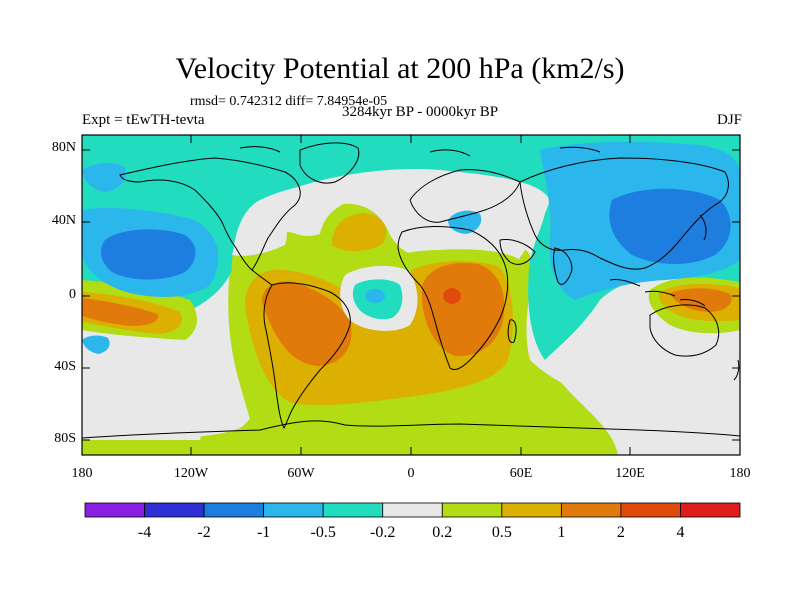  I want to click on coastline-se-asia-islands, so click(657, 293).